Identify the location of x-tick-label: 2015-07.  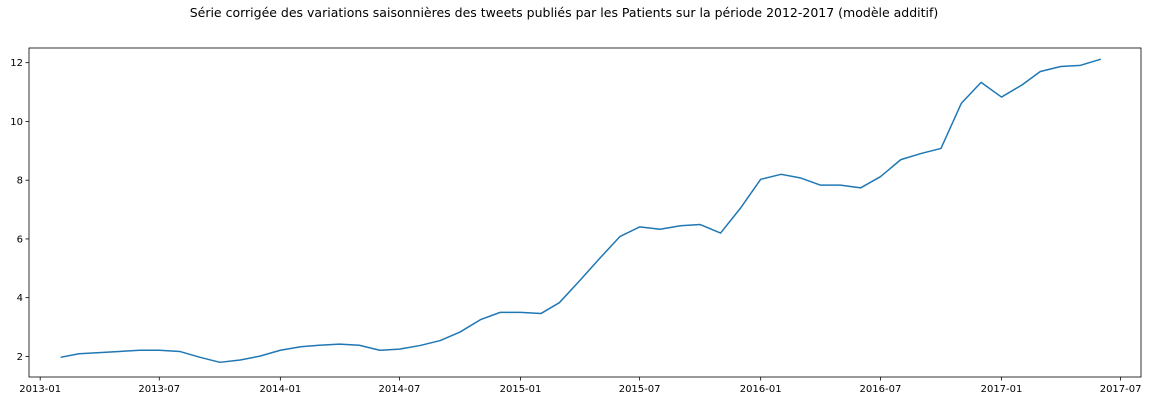
(640, 389).